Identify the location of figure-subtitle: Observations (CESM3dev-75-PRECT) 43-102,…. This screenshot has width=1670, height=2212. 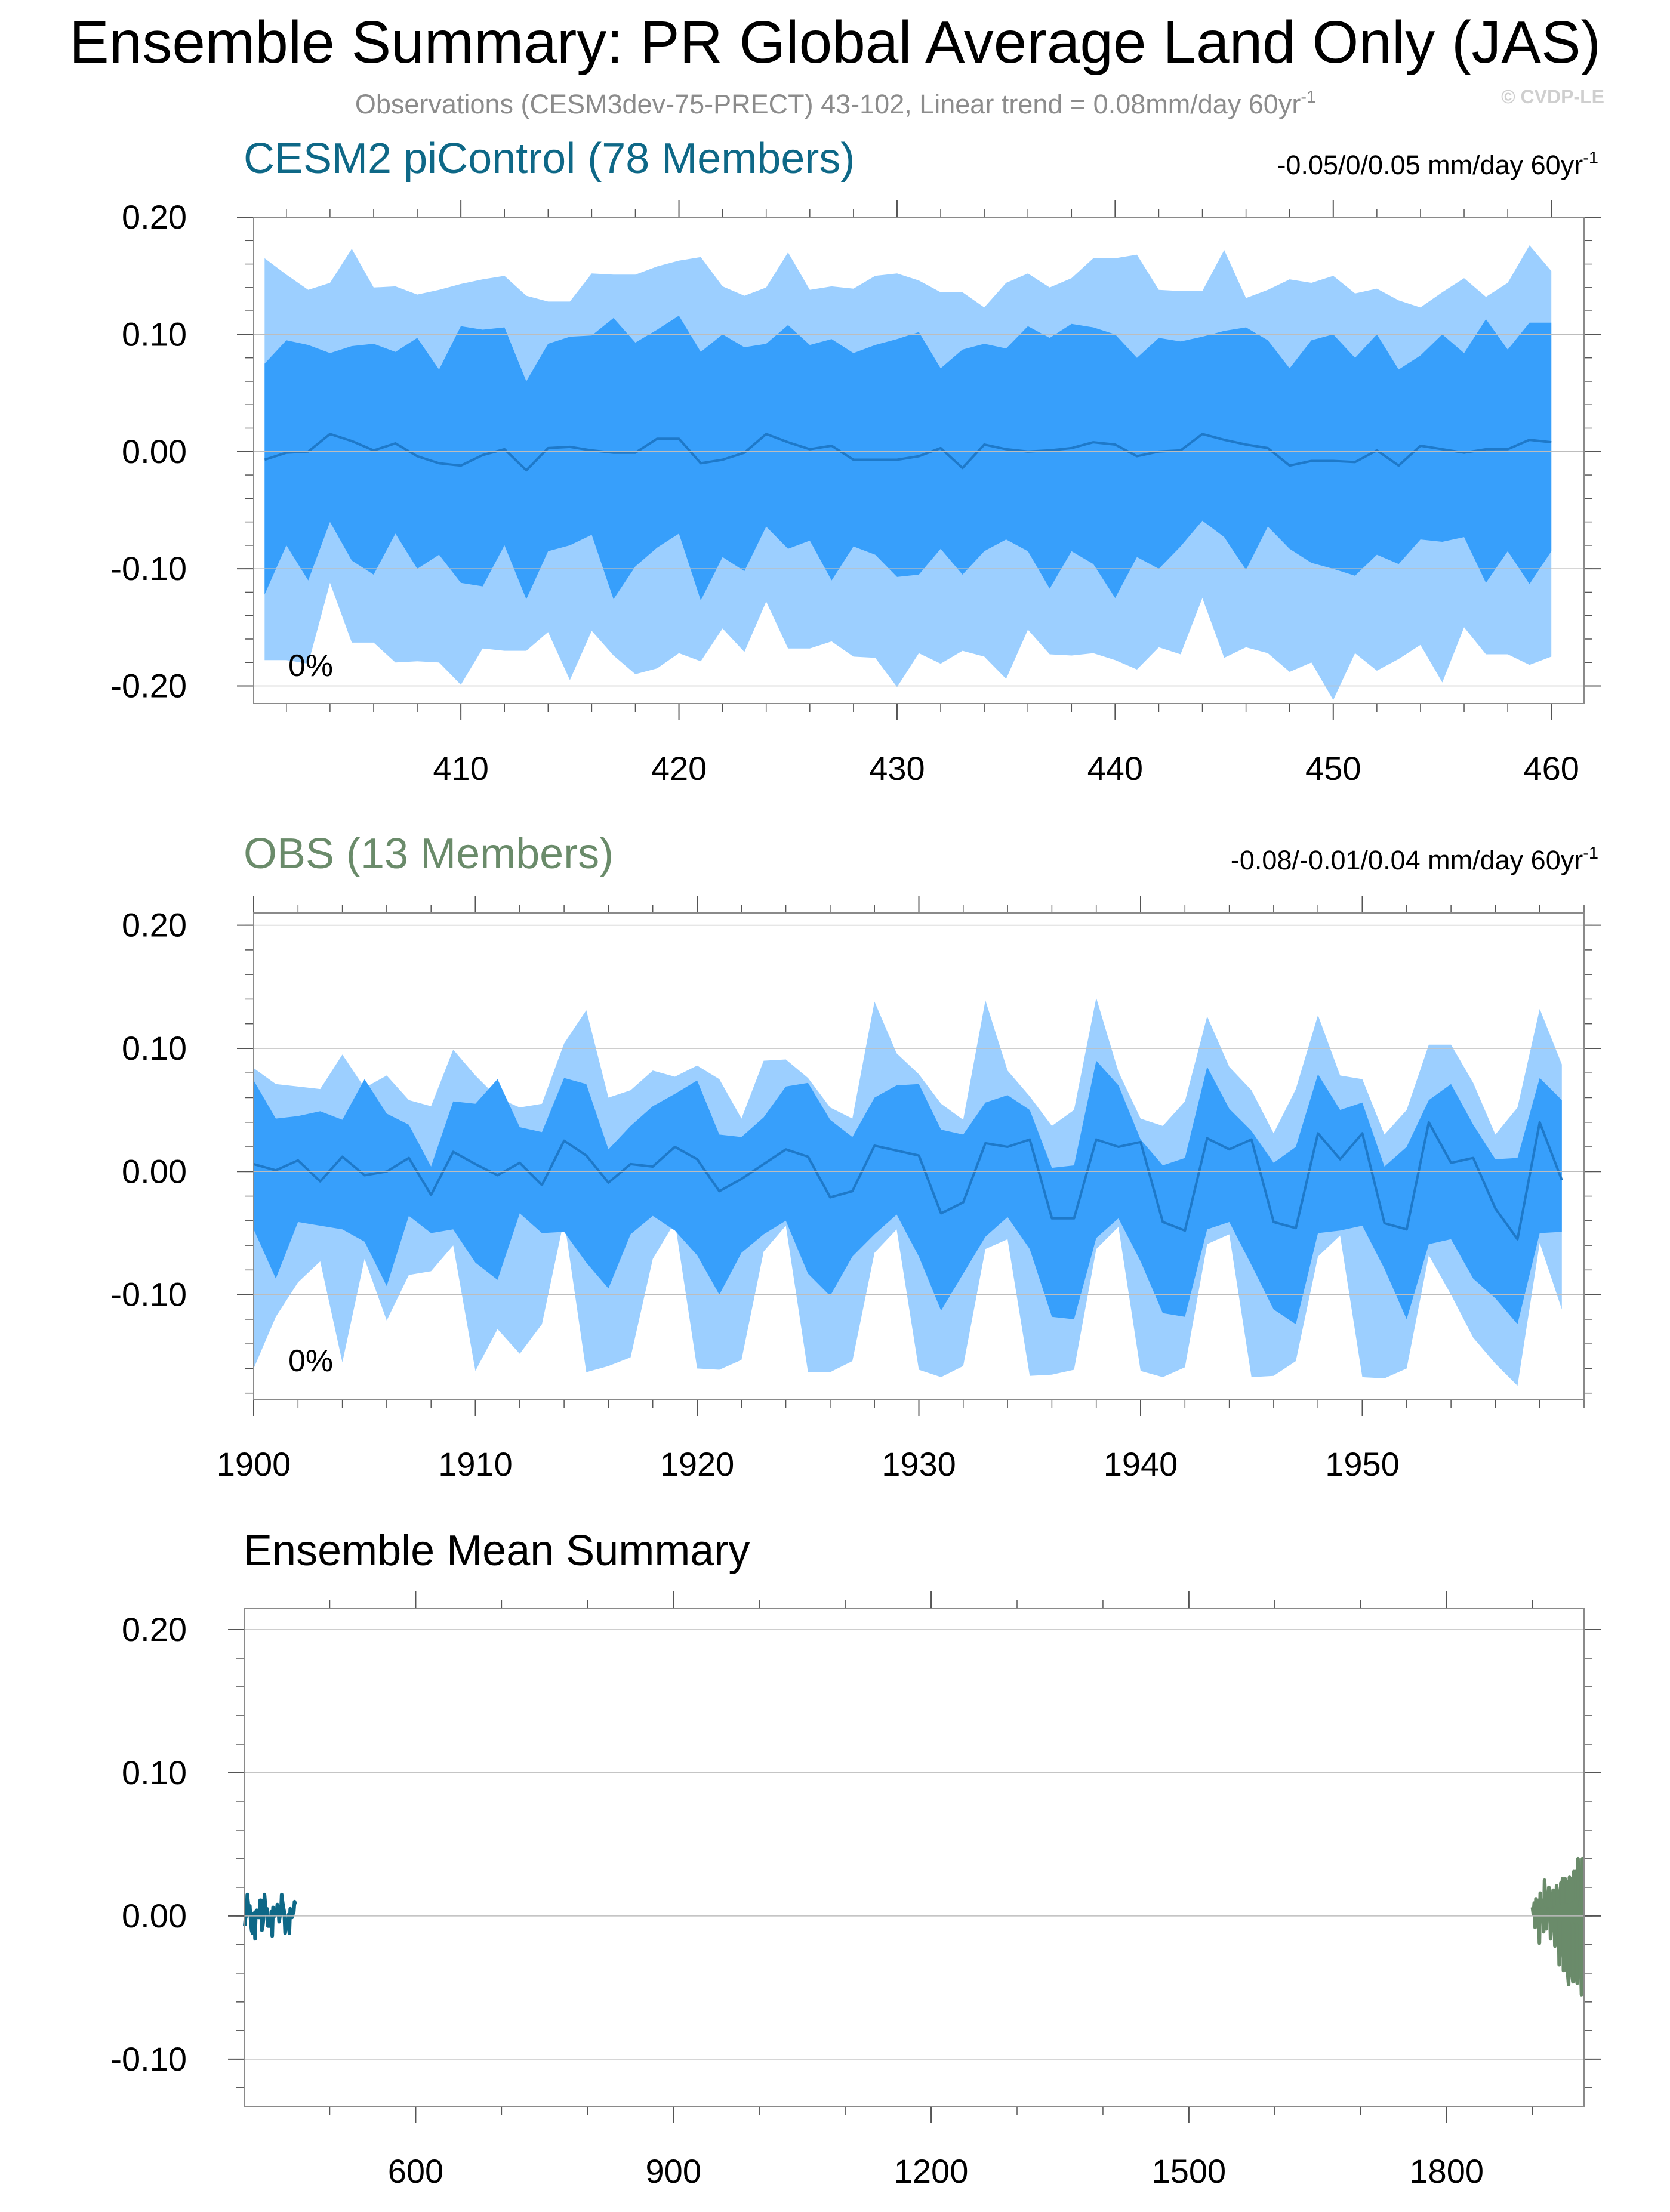
(835, 103).